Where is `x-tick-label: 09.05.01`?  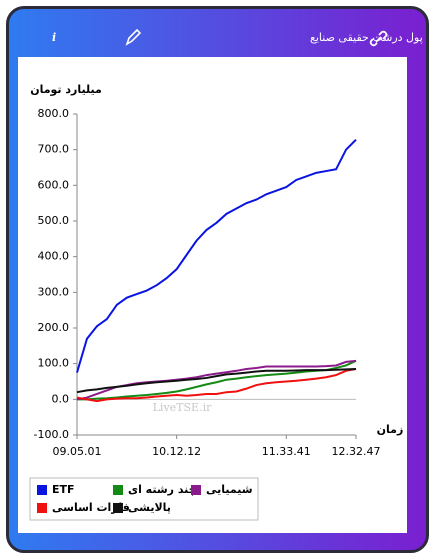
x-tick-label: 09.05.01 is located at coordinates (77, 451).